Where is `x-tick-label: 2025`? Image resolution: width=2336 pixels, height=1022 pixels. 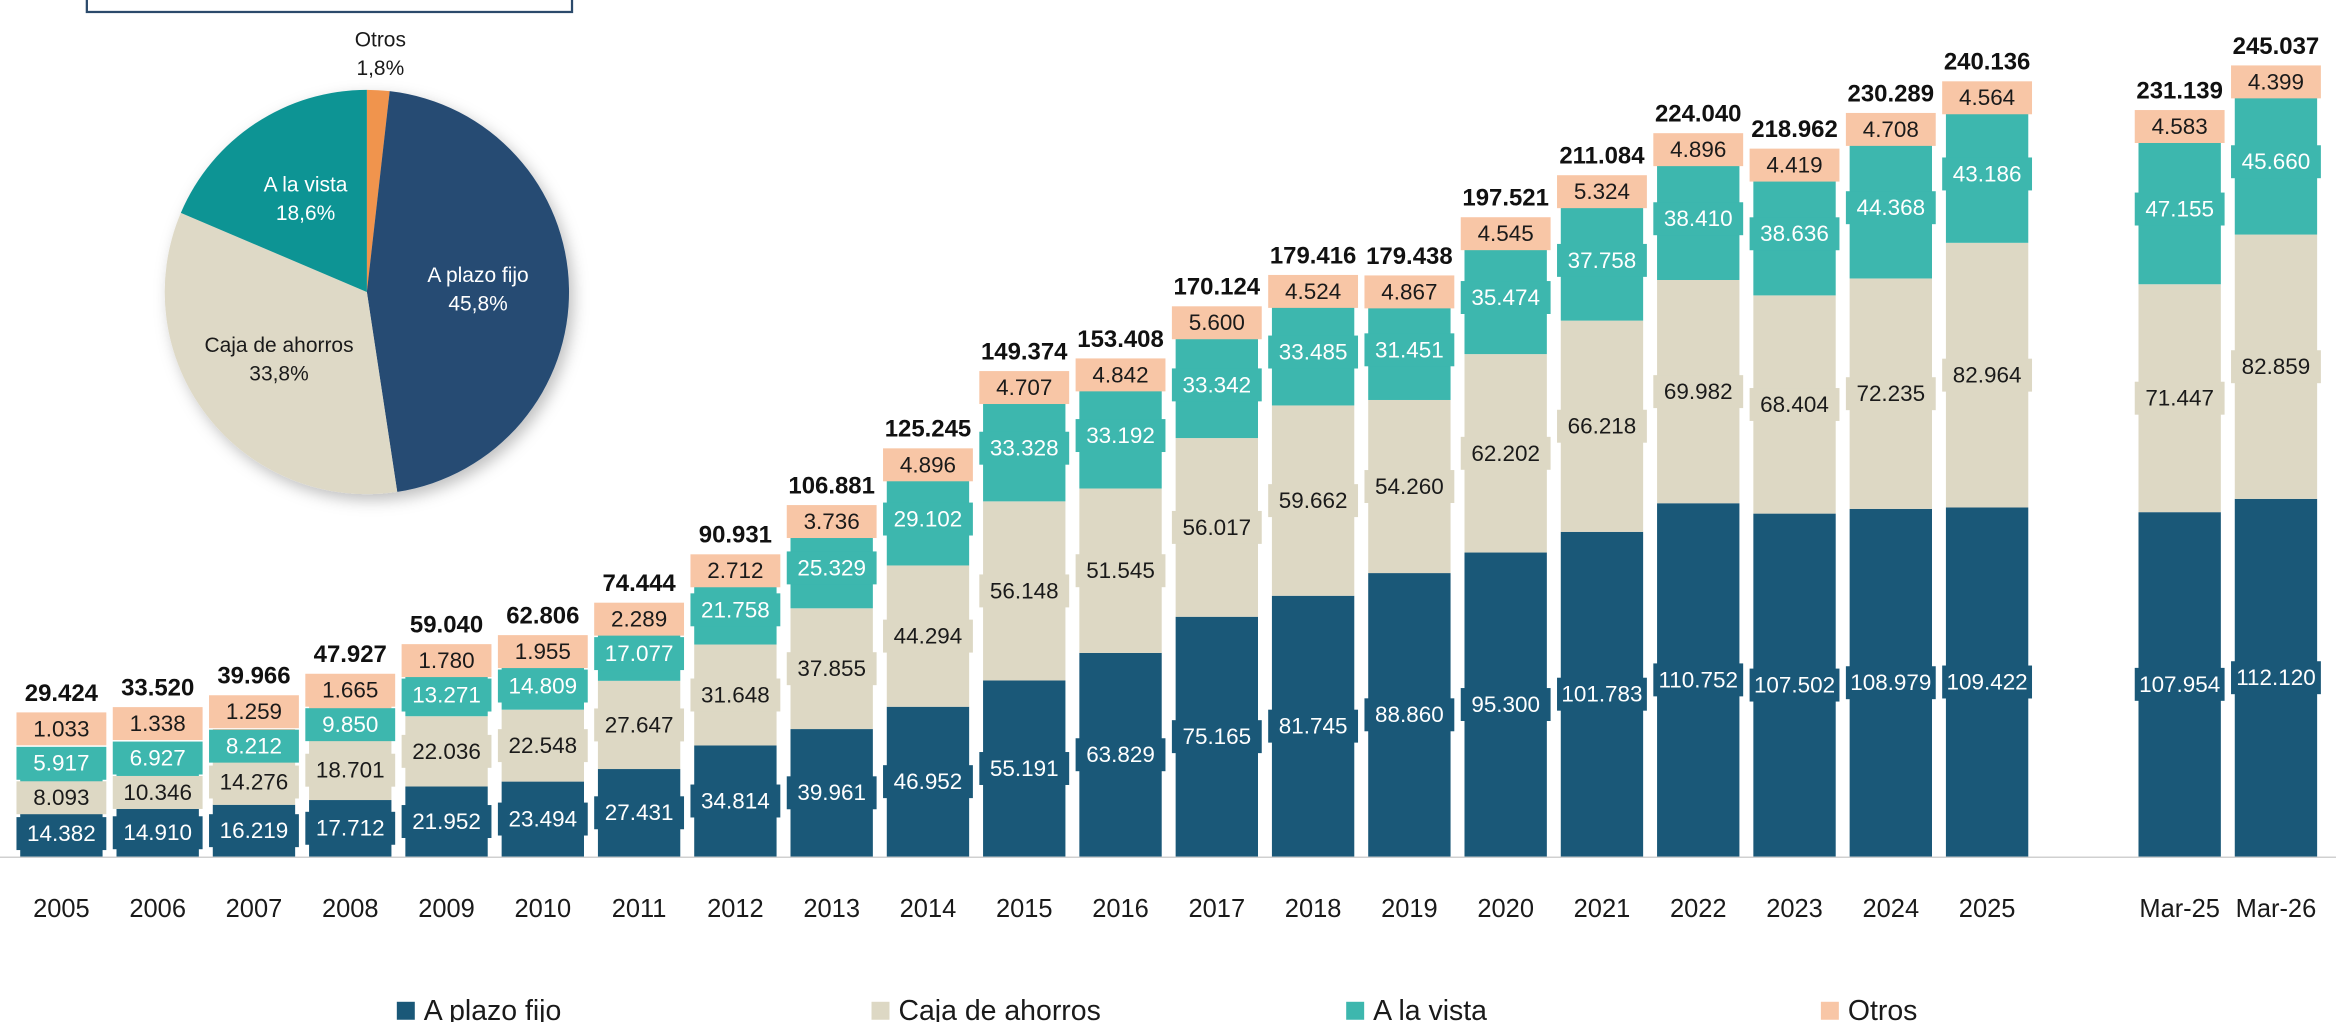 x-tick-label: 2025 is located at coordinates (1987, 909).